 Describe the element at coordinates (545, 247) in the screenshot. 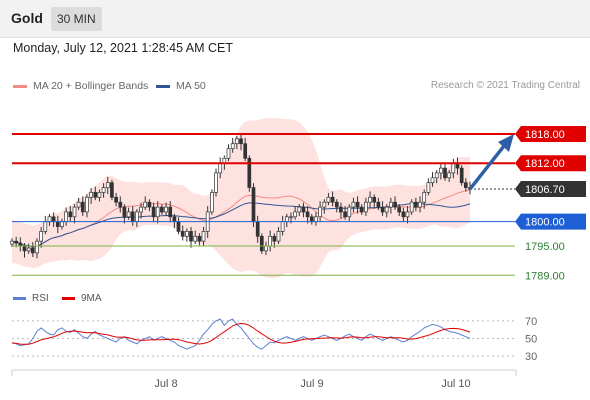

I see `support-level-label: 1795.00` at that location.